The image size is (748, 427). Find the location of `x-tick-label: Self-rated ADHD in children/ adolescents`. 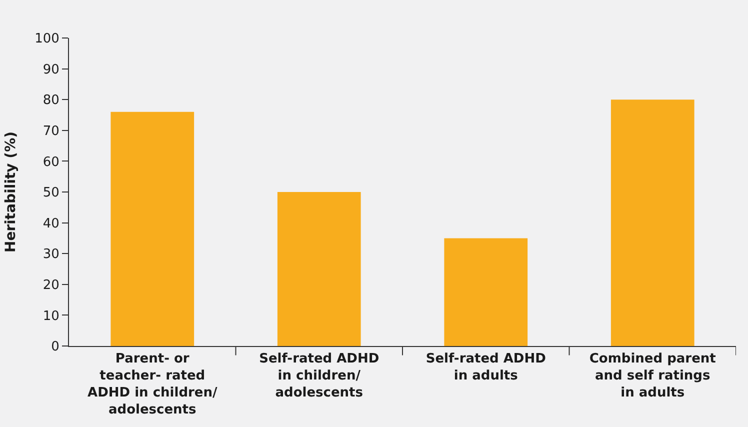

x-tick-label: Self-rated ADHD in children/ adolescents is located at coordinates (319, 376).